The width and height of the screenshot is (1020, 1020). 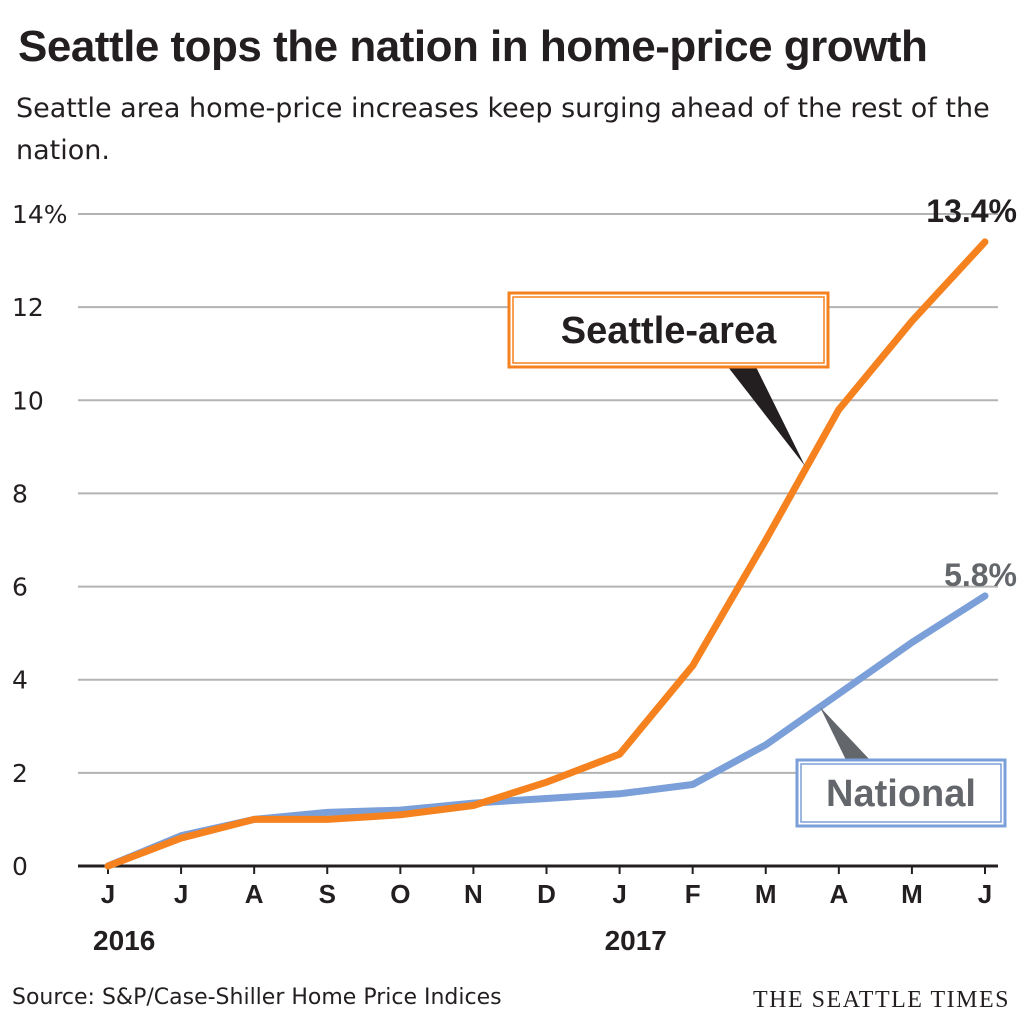 I want to click on publisher-logo: THE SEATTLE TIMES, so click(x=881, y=1000).